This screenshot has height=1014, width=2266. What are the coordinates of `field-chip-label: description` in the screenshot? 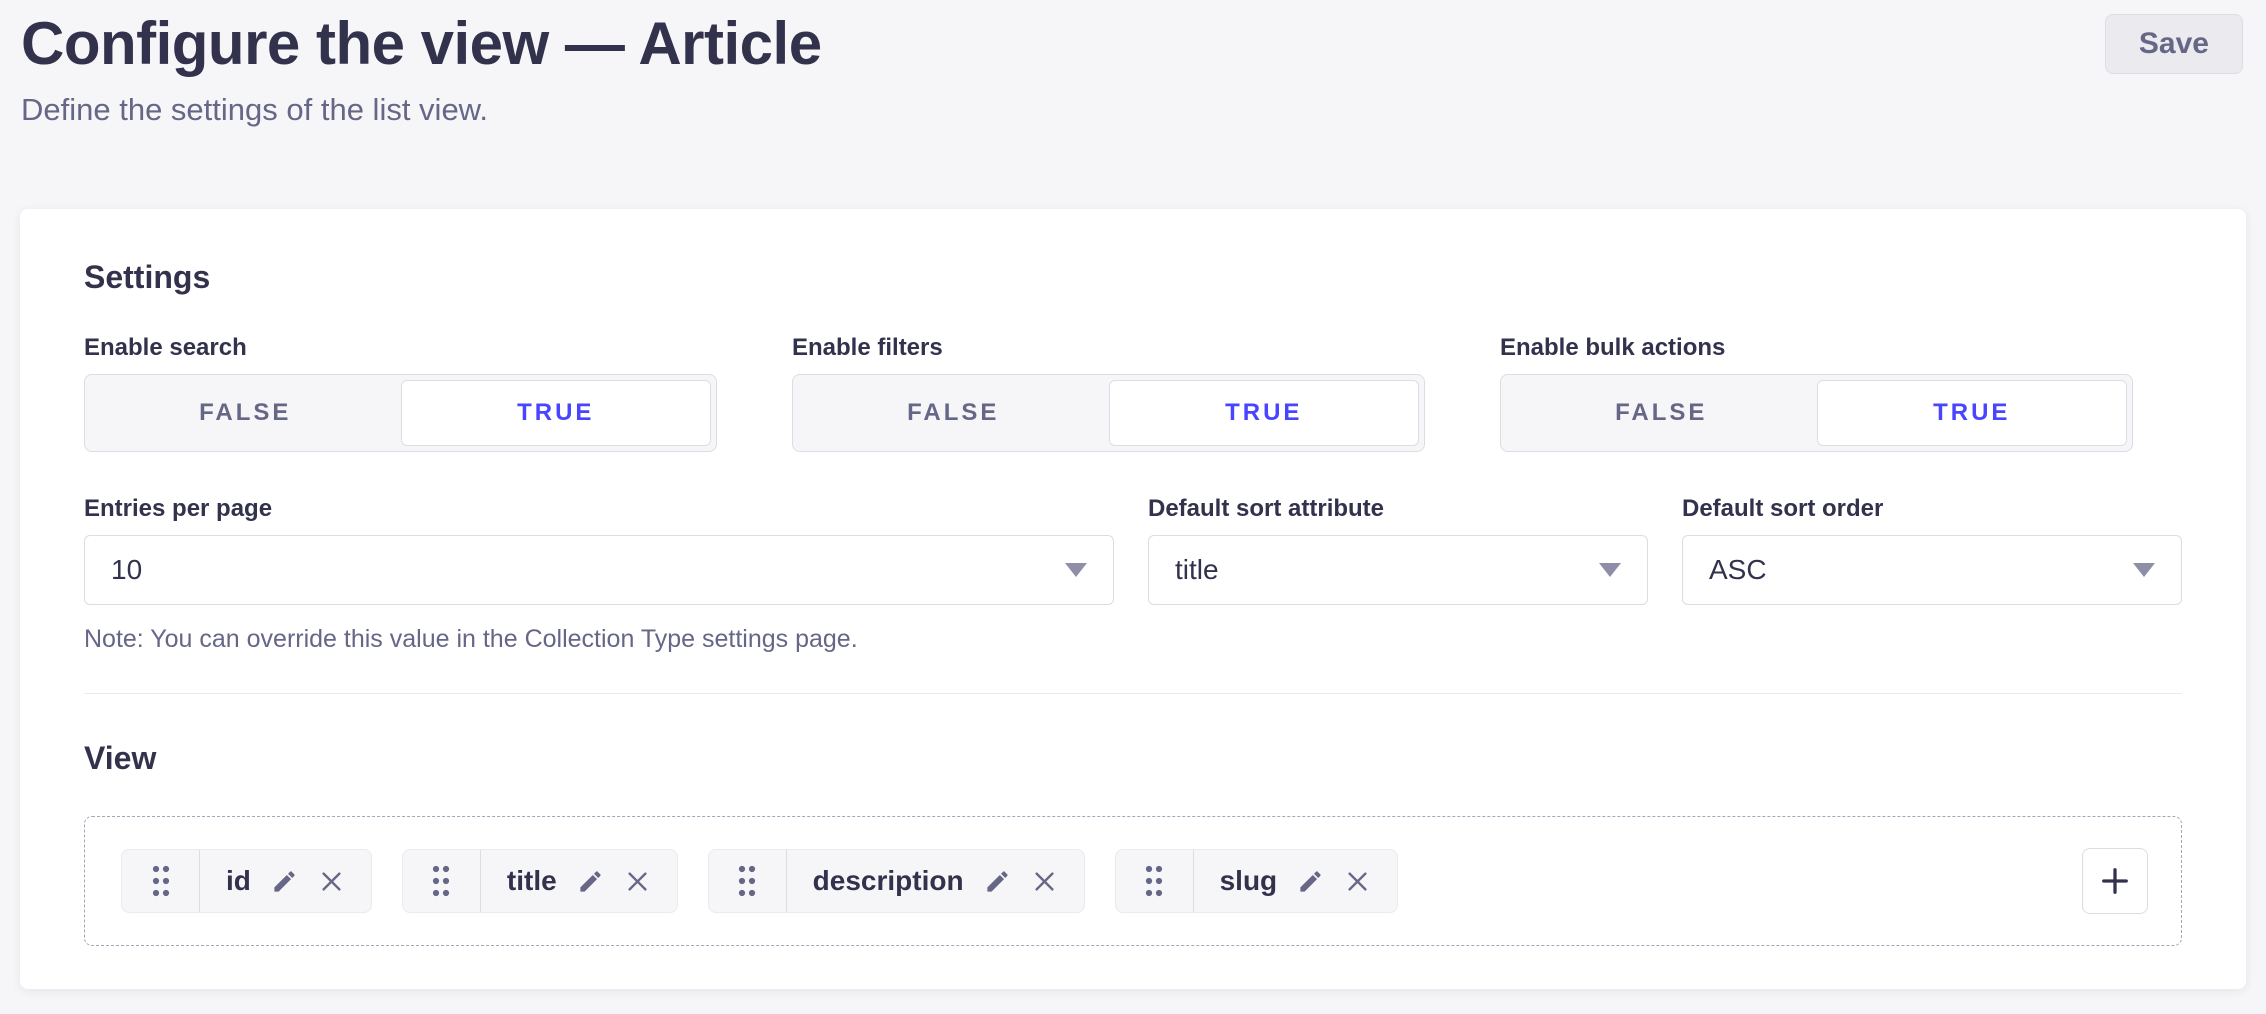 It's located at (888, 880).